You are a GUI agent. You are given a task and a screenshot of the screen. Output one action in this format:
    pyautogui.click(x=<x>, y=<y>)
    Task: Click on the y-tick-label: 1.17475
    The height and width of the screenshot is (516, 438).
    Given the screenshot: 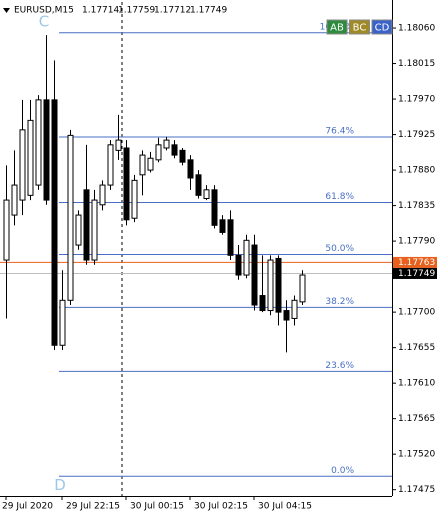 What is the action you would take?
    pyautogui.click(x=416, y=490)
    